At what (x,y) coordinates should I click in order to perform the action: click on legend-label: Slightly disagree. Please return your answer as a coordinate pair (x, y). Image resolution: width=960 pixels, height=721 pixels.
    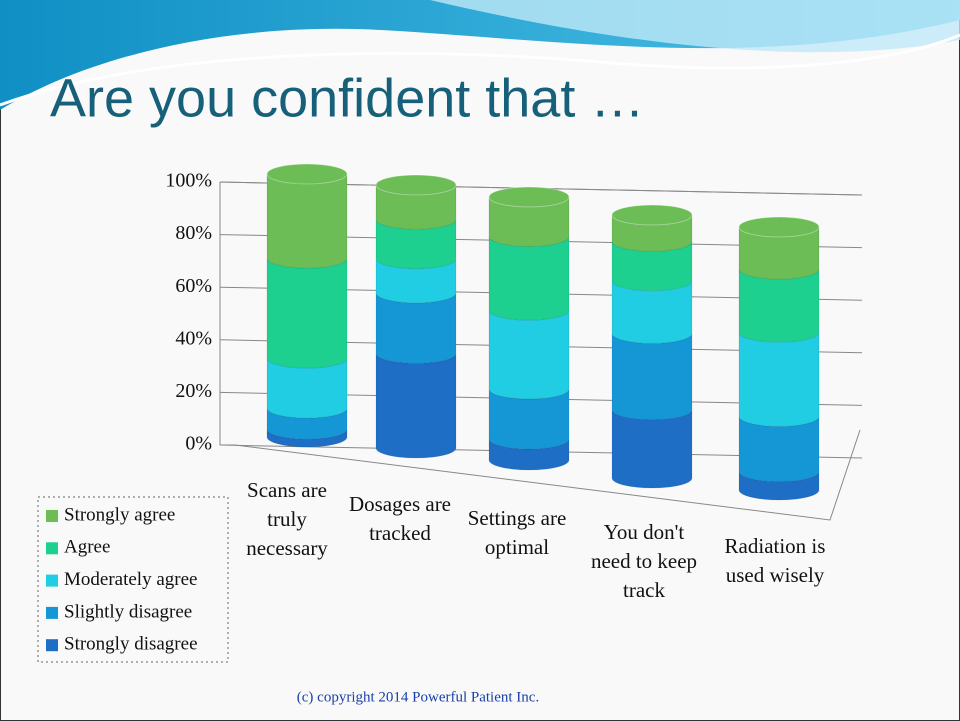
    Looking at the image, I should click on (128, 611).